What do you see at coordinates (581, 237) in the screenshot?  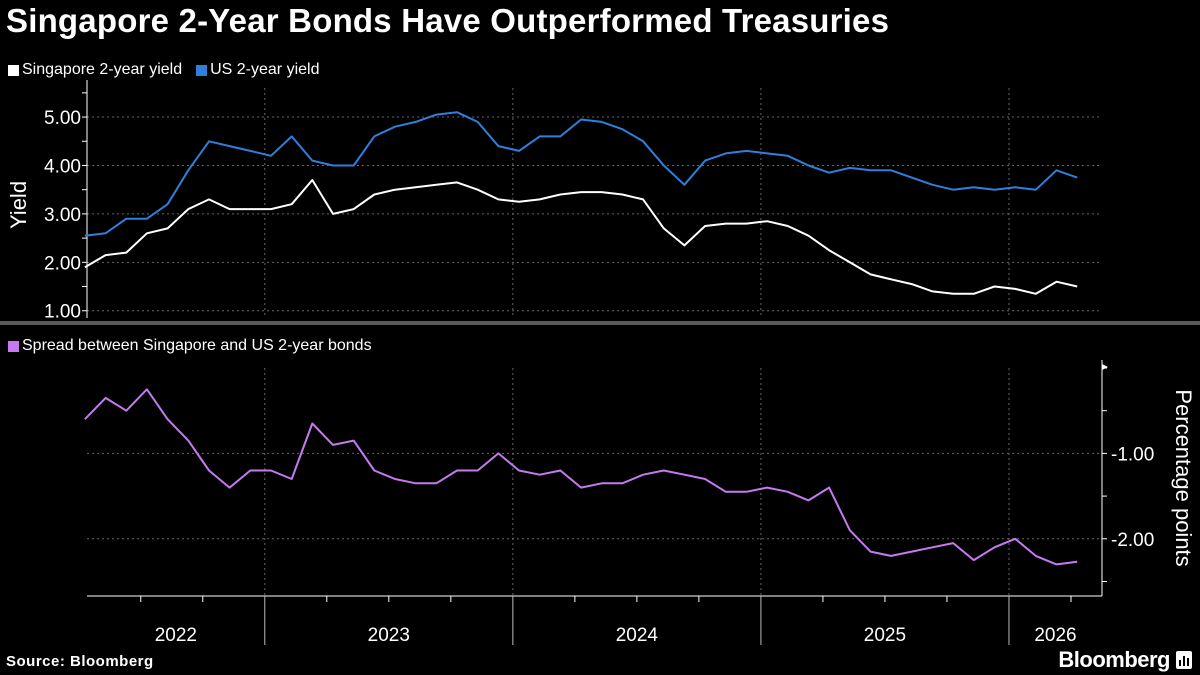 I see `series-line-singapore-2-year-yield` at bounding box center [581, 237].